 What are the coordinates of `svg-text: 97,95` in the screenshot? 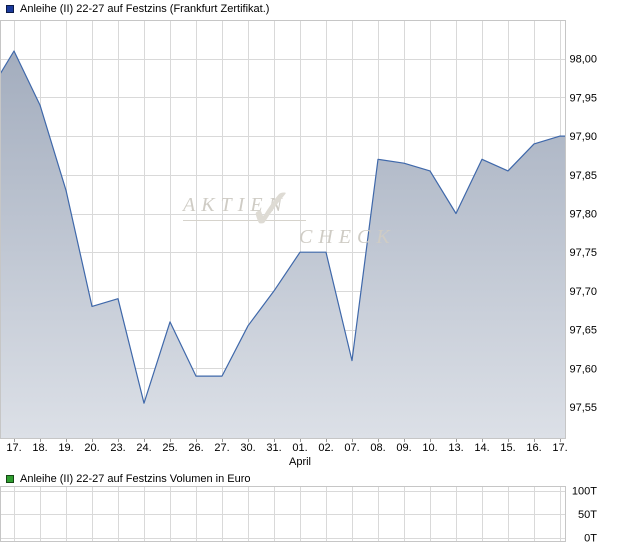 It's located at (583, 98).